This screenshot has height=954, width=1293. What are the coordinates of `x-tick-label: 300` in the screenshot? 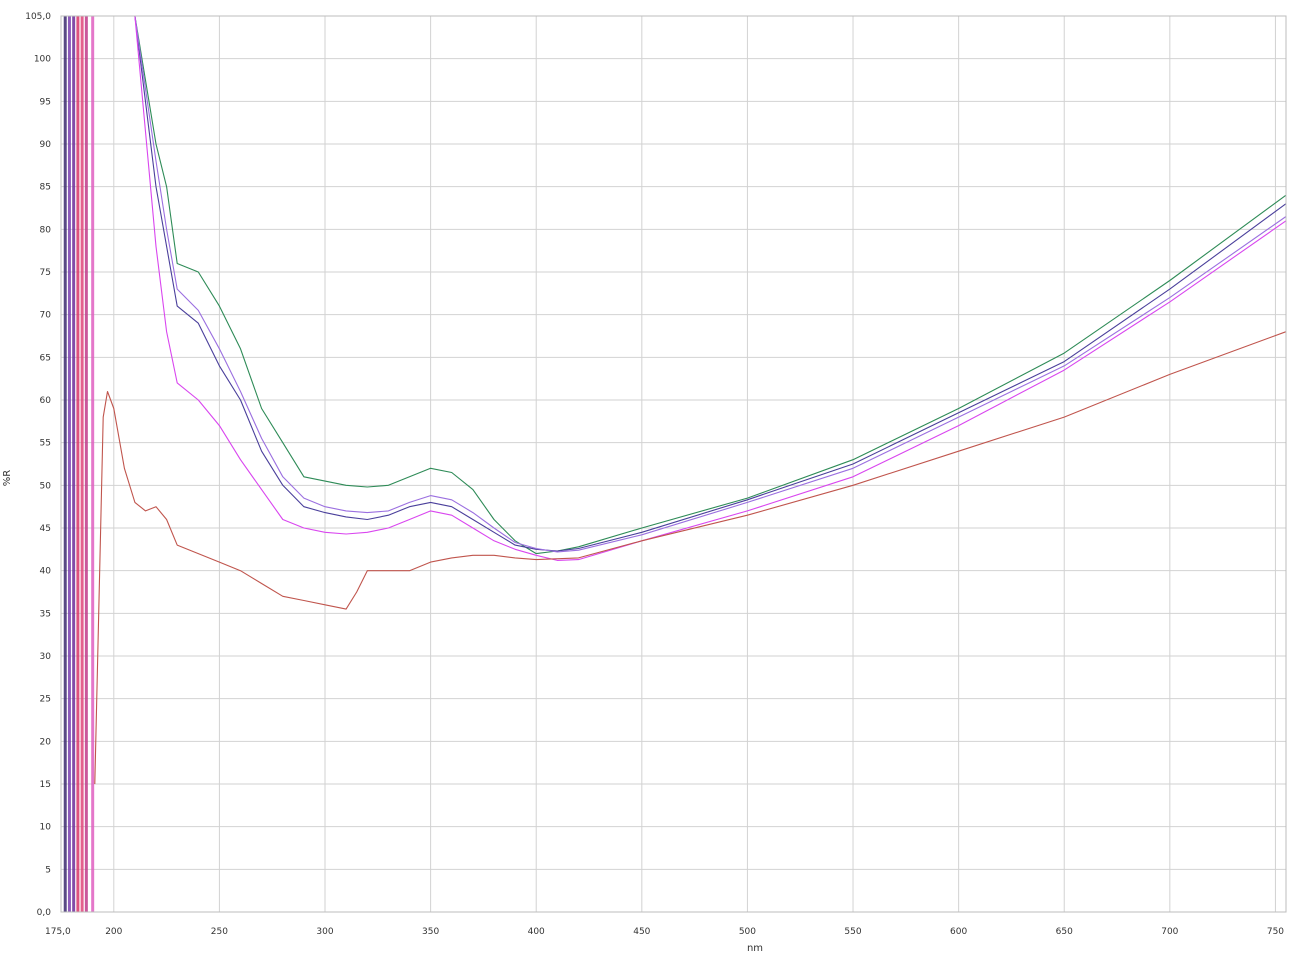 It's located at (324, 932).